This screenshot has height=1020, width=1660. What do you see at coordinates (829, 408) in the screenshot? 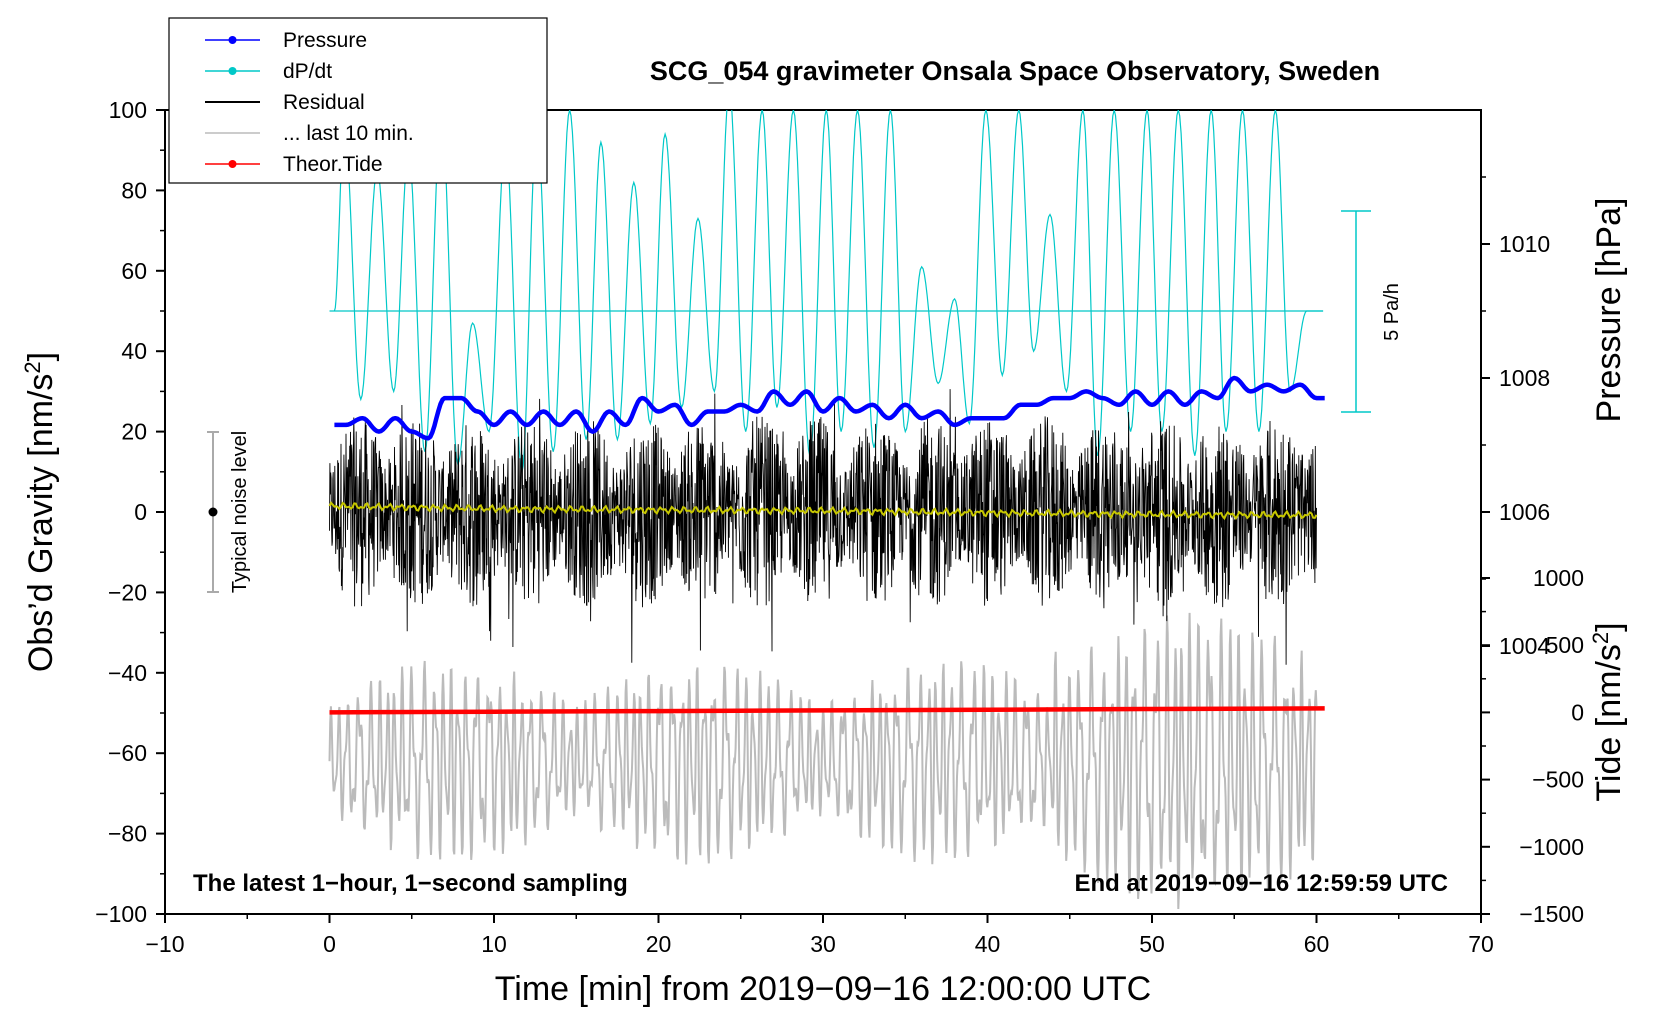
I see `series-pressure` at bounding box center [829, 408].